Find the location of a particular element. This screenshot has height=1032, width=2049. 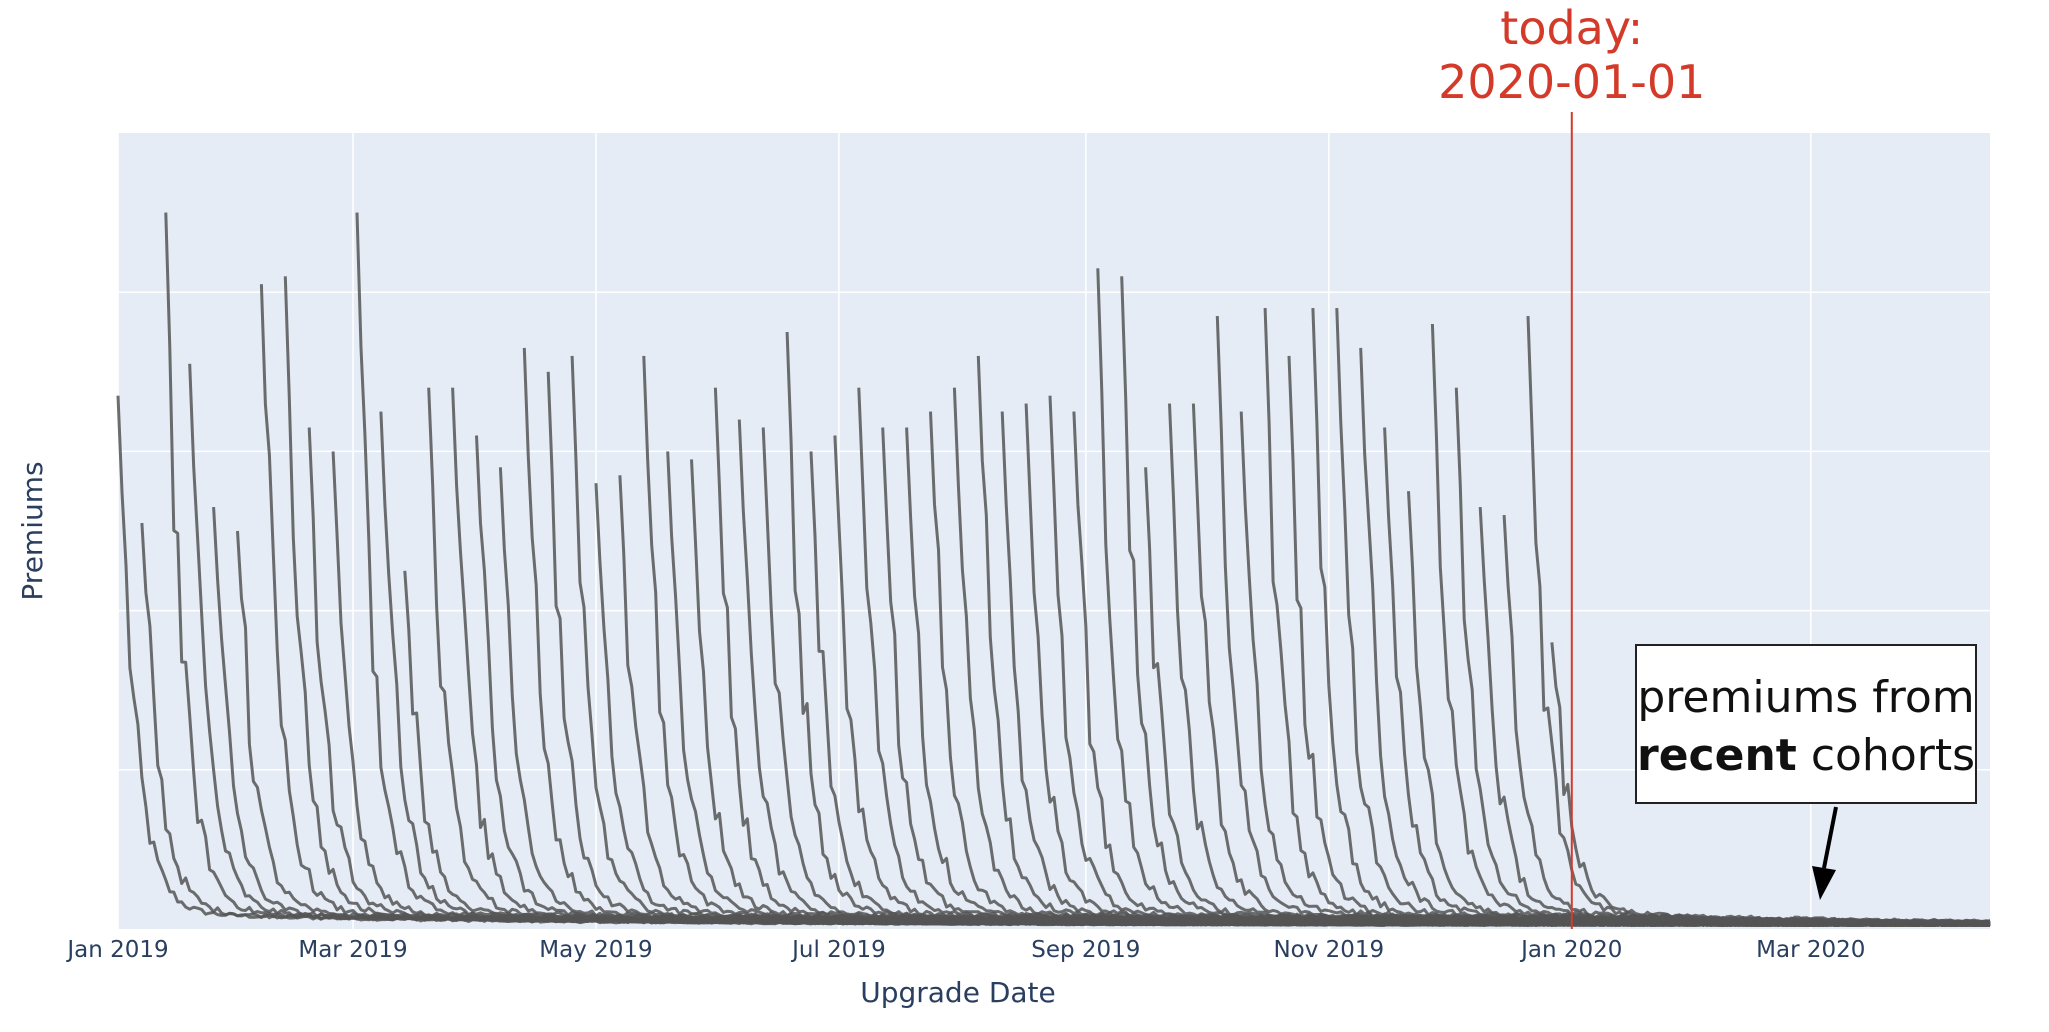

x-tick-label: Jan 2019 is located at coordinates (116, 950).